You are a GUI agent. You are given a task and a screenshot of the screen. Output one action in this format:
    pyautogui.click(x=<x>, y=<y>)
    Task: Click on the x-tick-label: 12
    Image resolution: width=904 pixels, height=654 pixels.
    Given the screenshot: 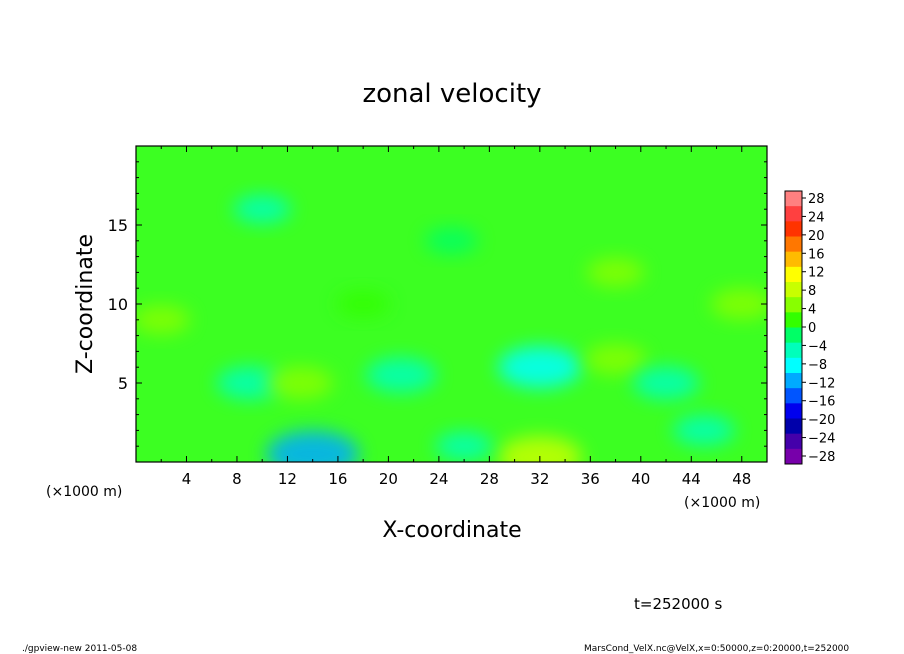 What is the action you would take?
    pyautogui.click(x=287, y=479)
    